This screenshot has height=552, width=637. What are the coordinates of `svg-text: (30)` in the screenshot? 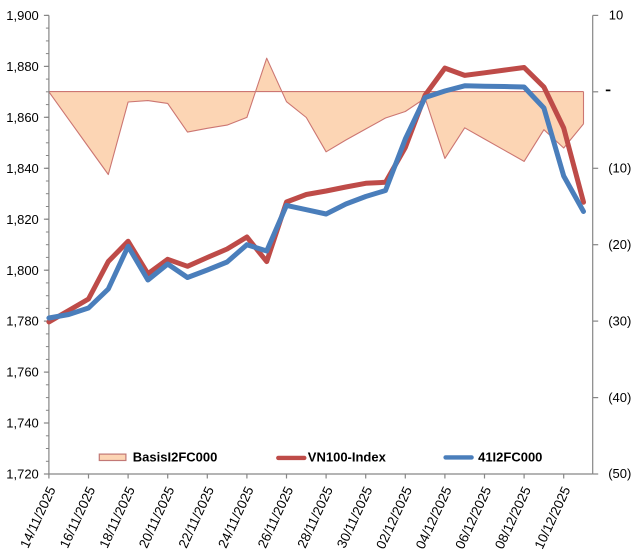 It's located at (619, 320).